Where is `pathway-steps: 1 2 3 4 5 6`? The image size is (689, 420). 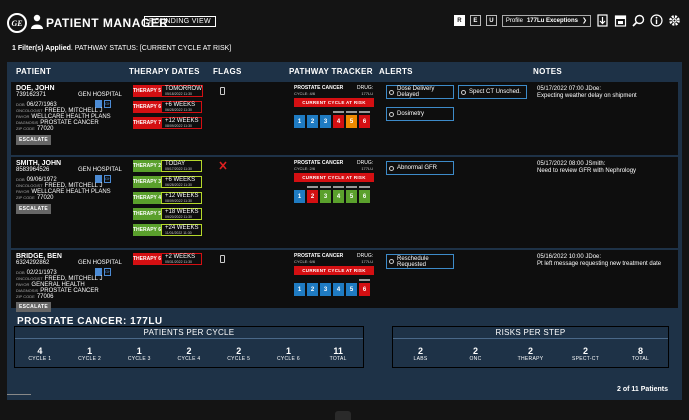
pathway-steps: 1 2 3 4 5 6 is located at coordinates (332, 194).